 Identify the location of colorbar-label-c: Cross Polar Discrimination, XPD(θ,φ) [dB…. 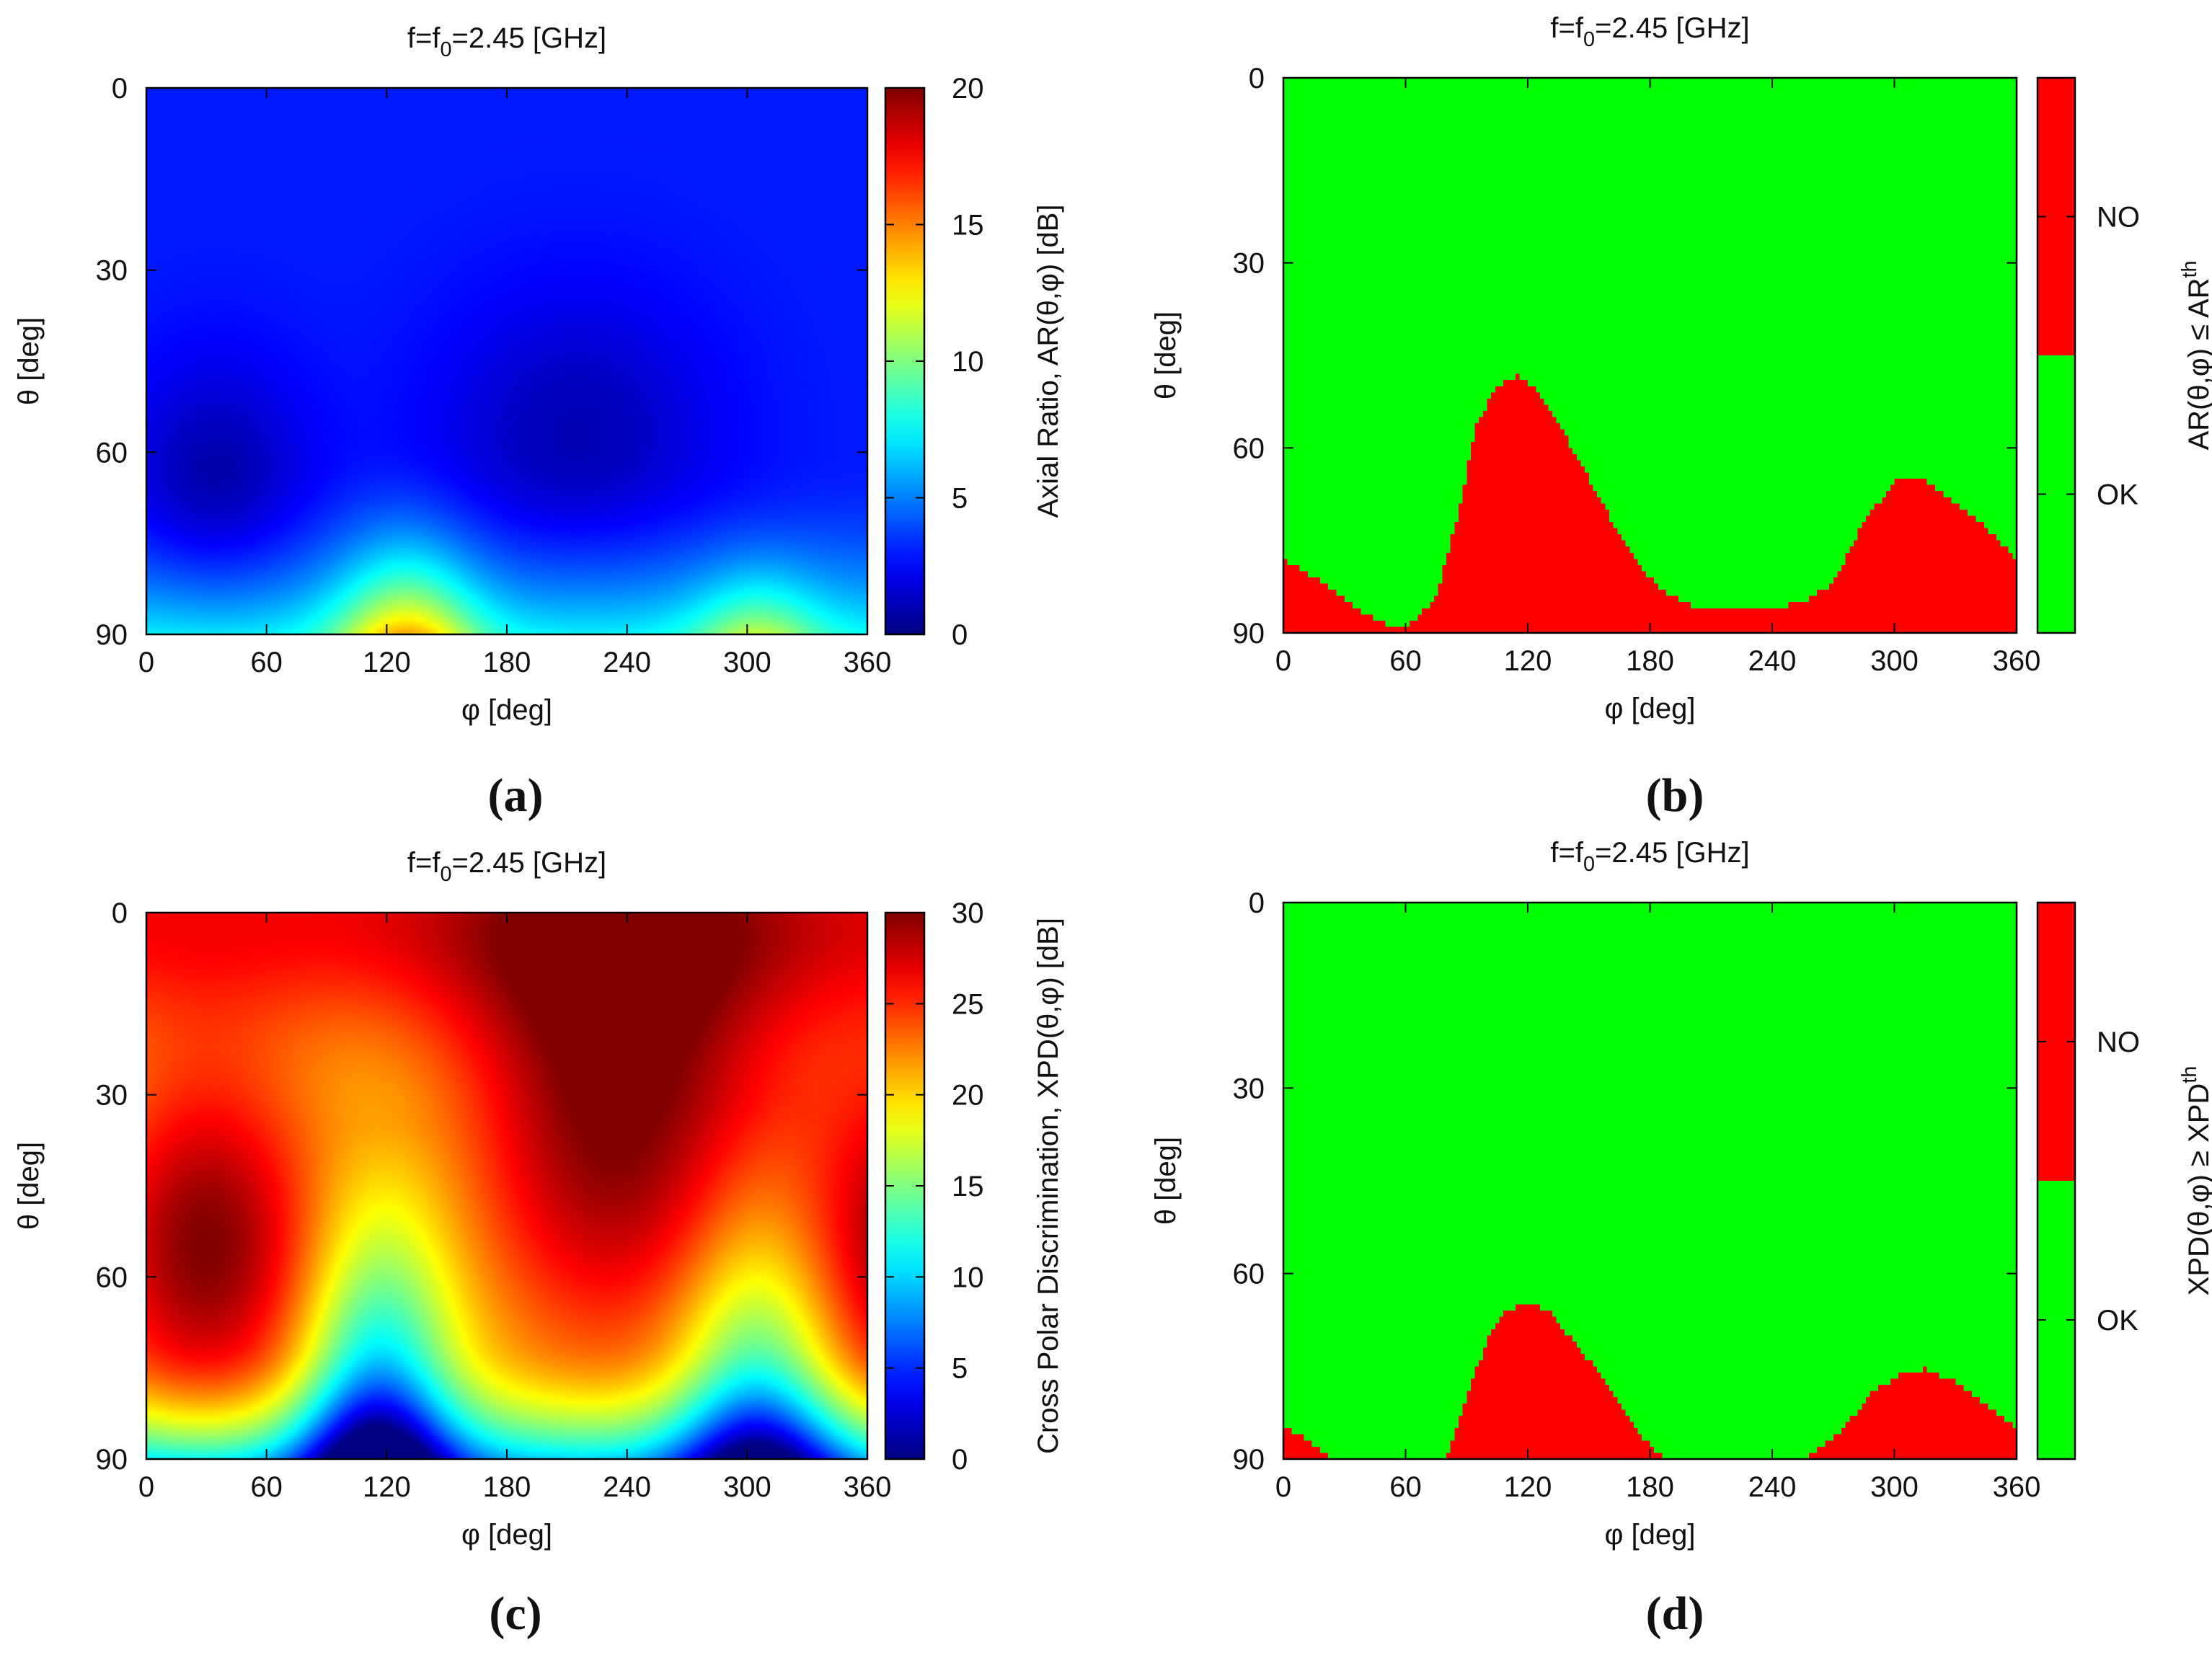
(1048, 1186).